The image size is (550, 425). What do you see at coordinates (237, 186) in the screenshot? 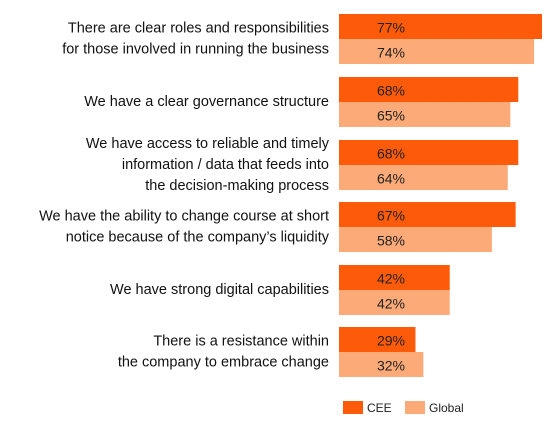
I see `category-label-line: the decision-making process` at bounding box center [237, 186].